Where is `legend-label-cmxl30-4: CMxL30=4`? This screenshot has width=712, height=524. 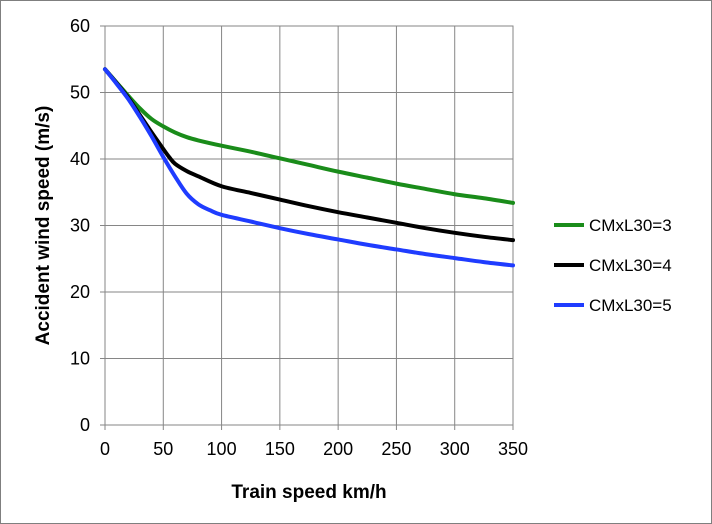
legend-label-cmxl30-4: CMxL30=4 is located at coordinates (630, 265).